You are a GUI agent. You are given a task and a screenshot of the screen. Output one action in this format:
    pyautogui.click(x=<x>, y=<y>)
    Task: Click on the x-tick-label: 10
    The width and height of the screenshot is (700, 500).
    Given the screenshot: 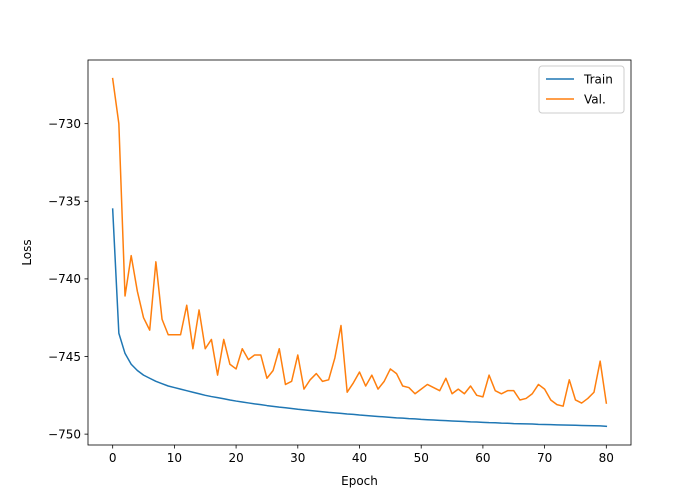 What is the action you would take?
    pyautogui.click(x=174, y=458)
    